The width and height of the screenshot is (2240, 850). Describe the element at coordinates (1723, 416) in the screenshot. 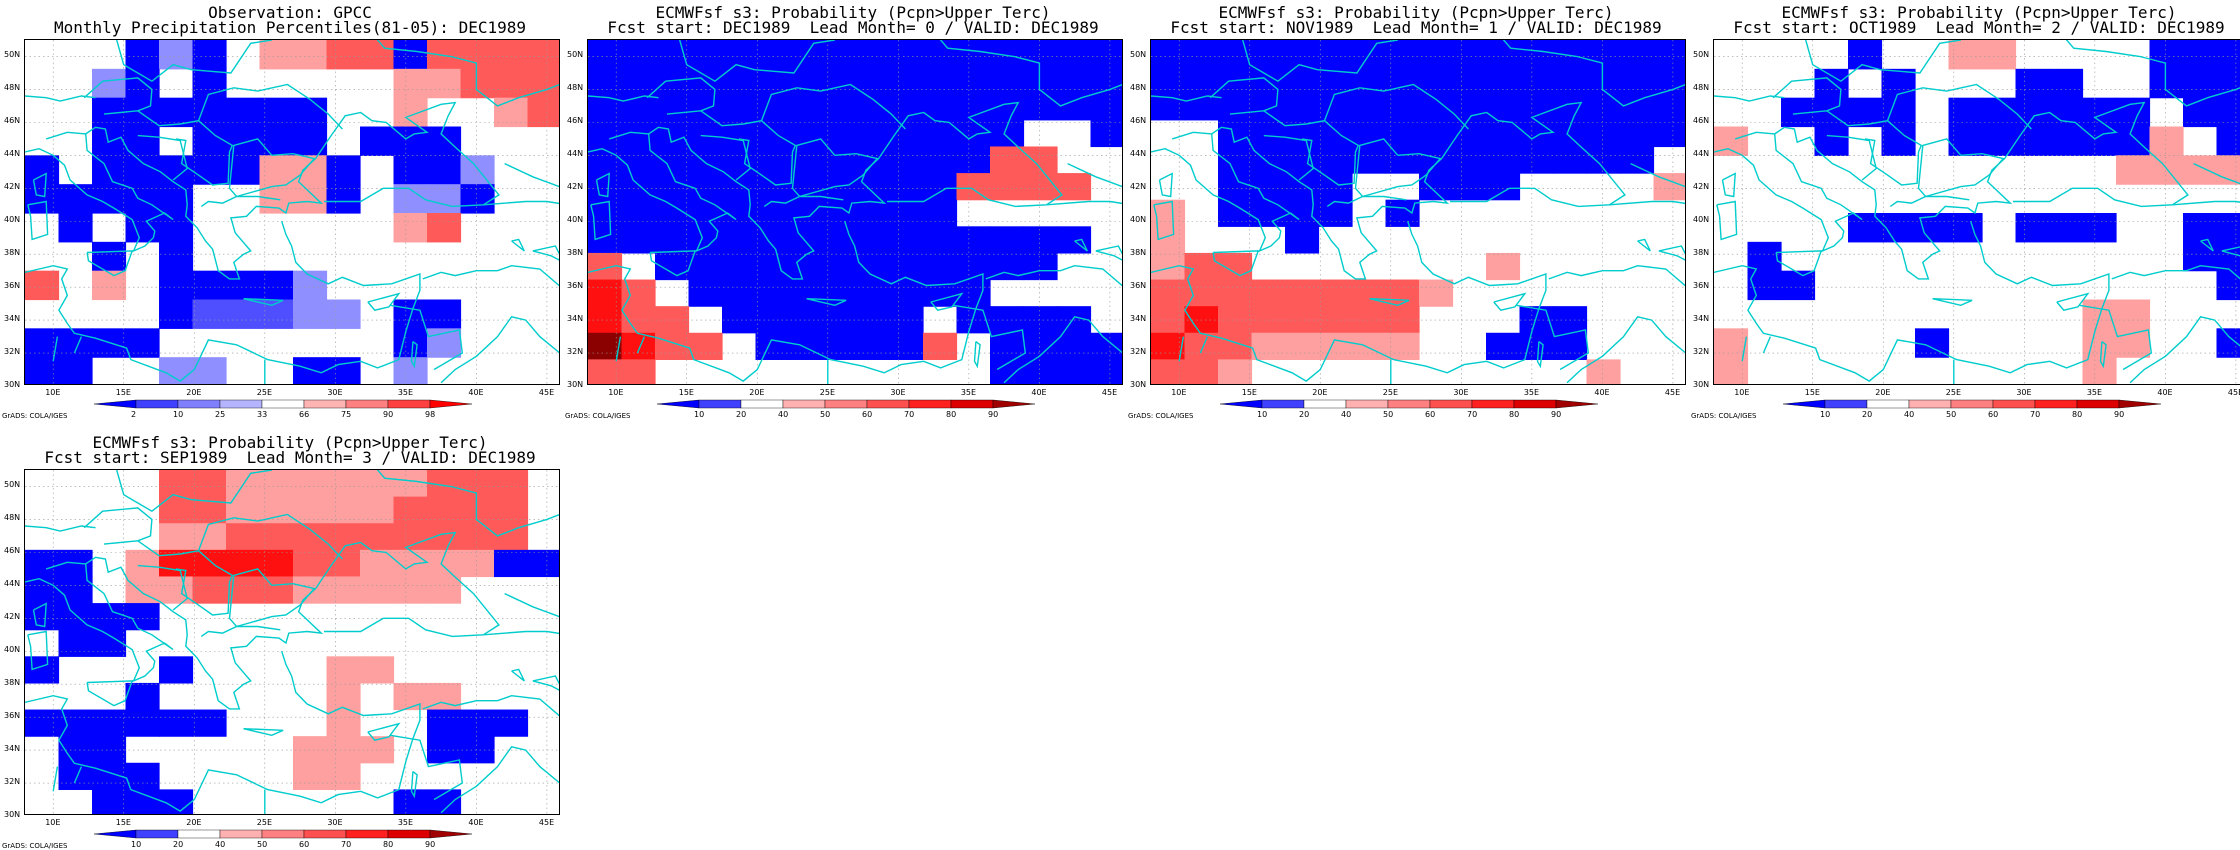

I see `grads-credit: GrADS: COLA/IGES` at that location.